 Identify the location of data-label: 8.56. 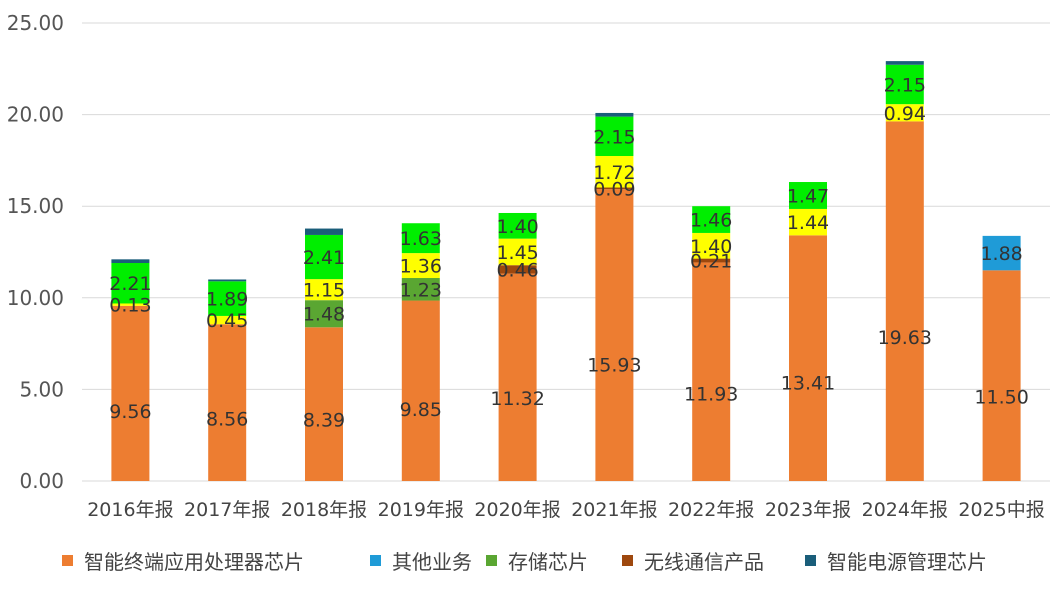
(227, 419).